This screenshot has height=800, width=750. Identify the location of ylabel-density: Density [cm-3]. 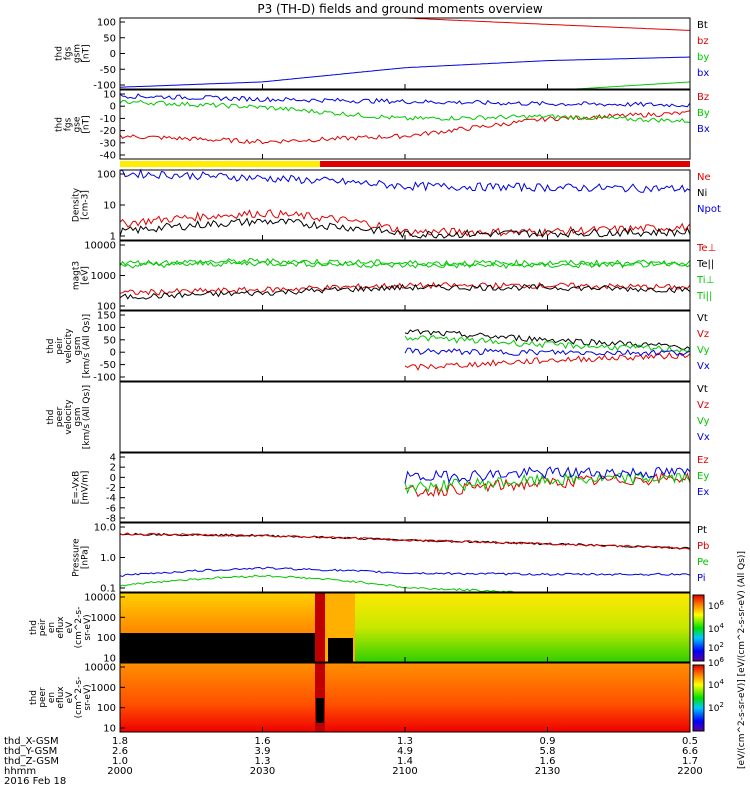
(81, 204).